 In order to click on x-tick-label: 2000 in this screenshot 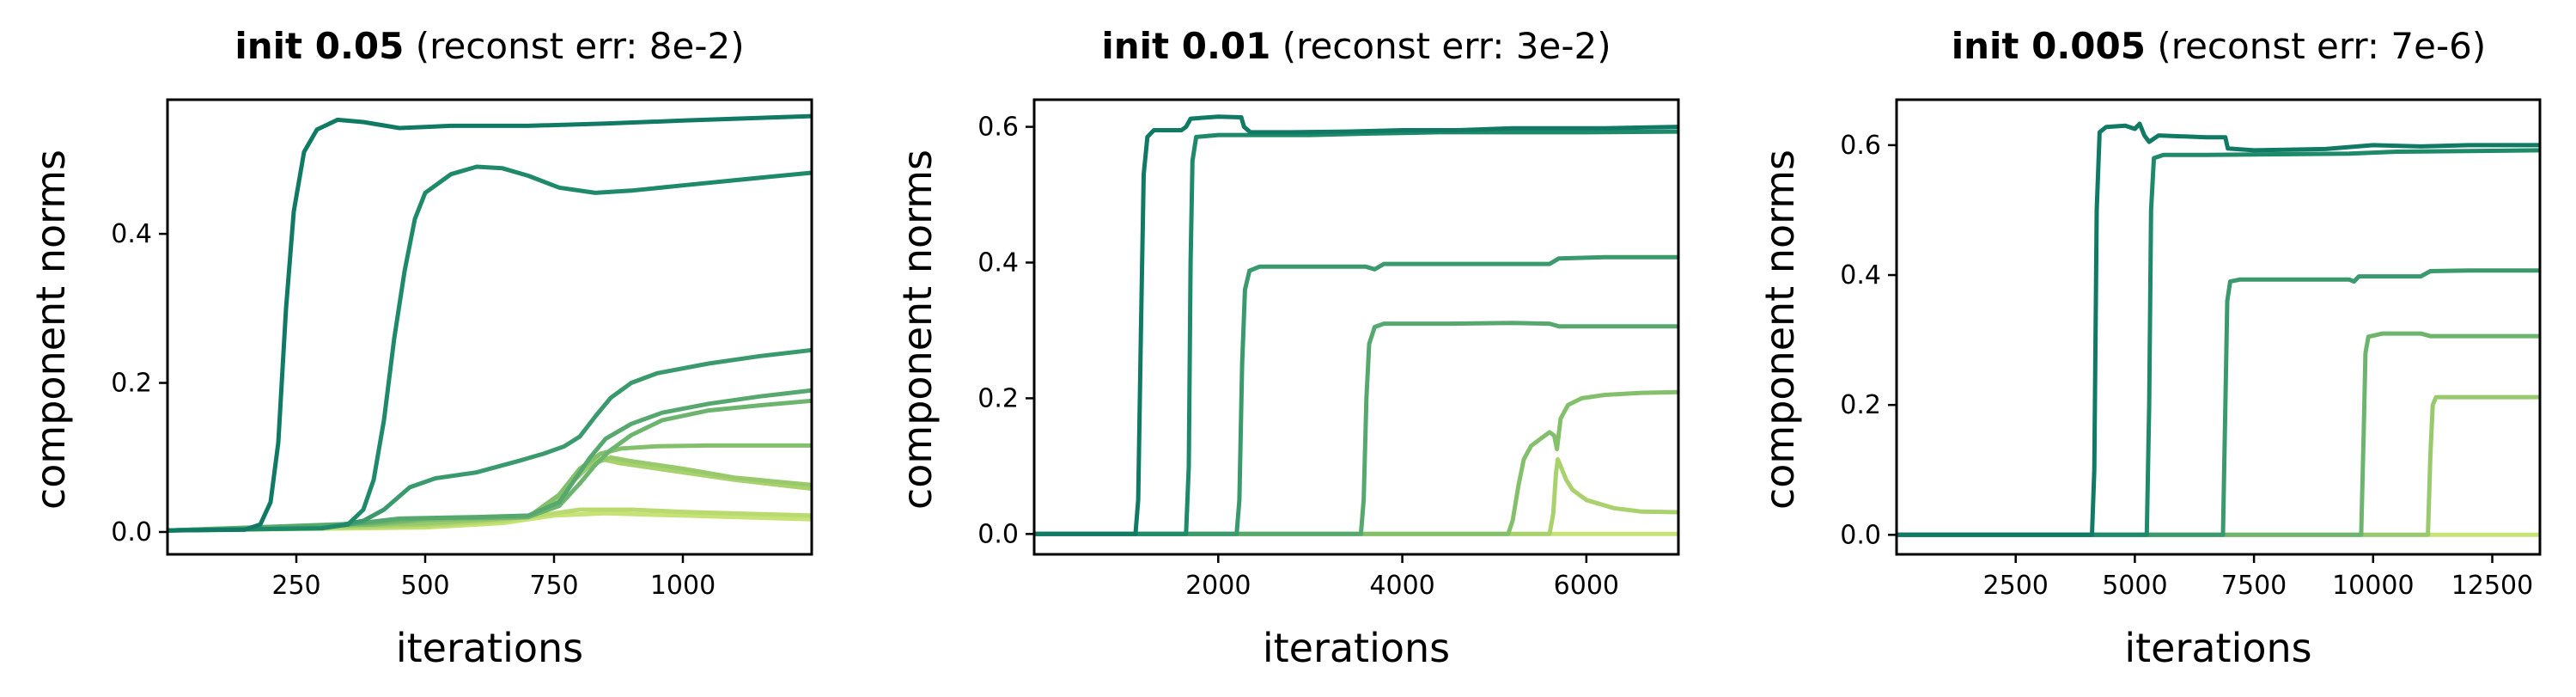, I will do `click(1218, 586)`.